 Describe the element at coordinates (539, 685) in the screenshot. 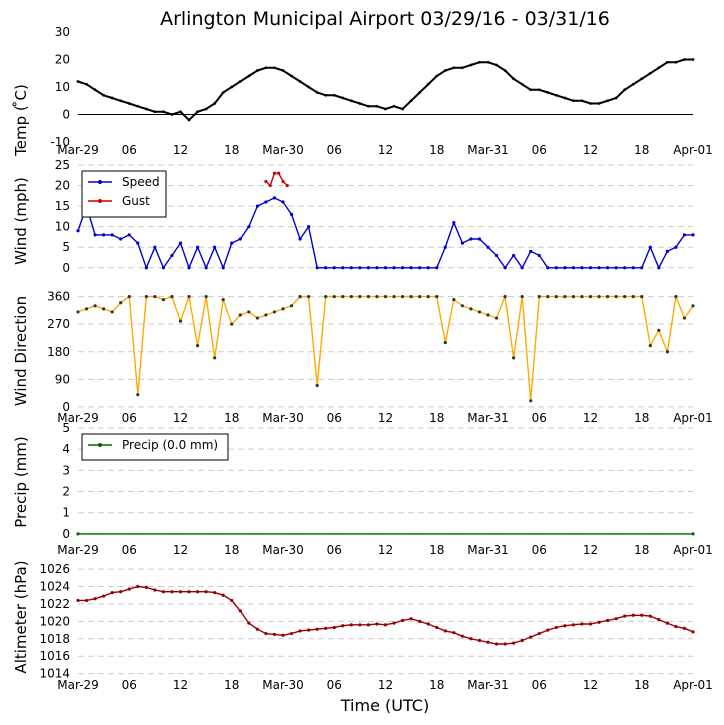

I see `x-tick-label-altimeter: 06` at that location.